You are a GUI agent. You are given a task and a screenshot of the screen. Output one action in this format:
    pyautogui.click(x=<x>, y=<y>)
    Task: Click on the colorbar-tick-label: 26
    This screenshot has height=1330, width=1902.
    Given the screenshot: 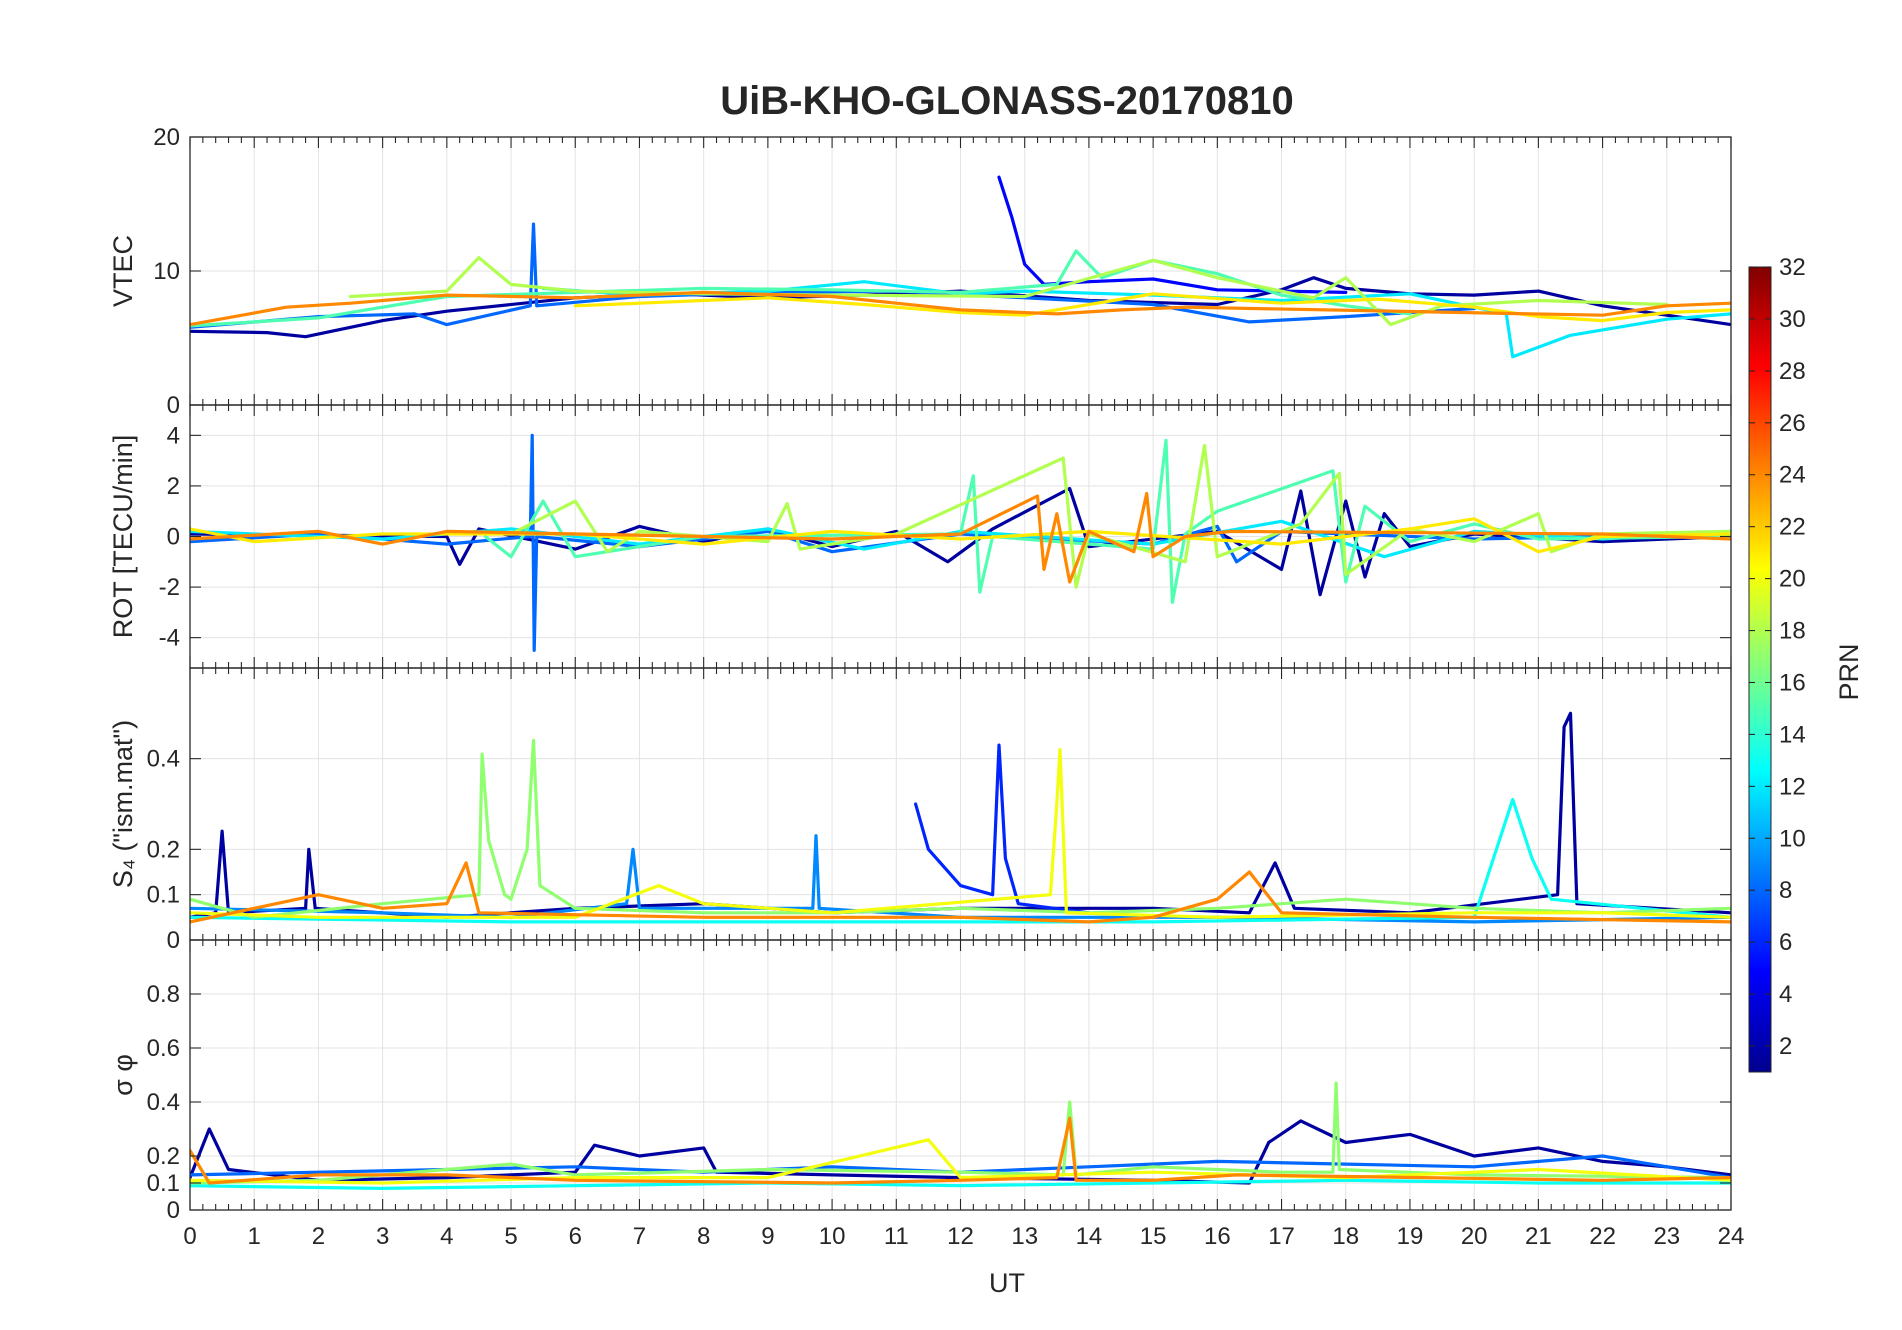 What is the action you would take?
    pyautogui.click(x=1792, y=423)
    